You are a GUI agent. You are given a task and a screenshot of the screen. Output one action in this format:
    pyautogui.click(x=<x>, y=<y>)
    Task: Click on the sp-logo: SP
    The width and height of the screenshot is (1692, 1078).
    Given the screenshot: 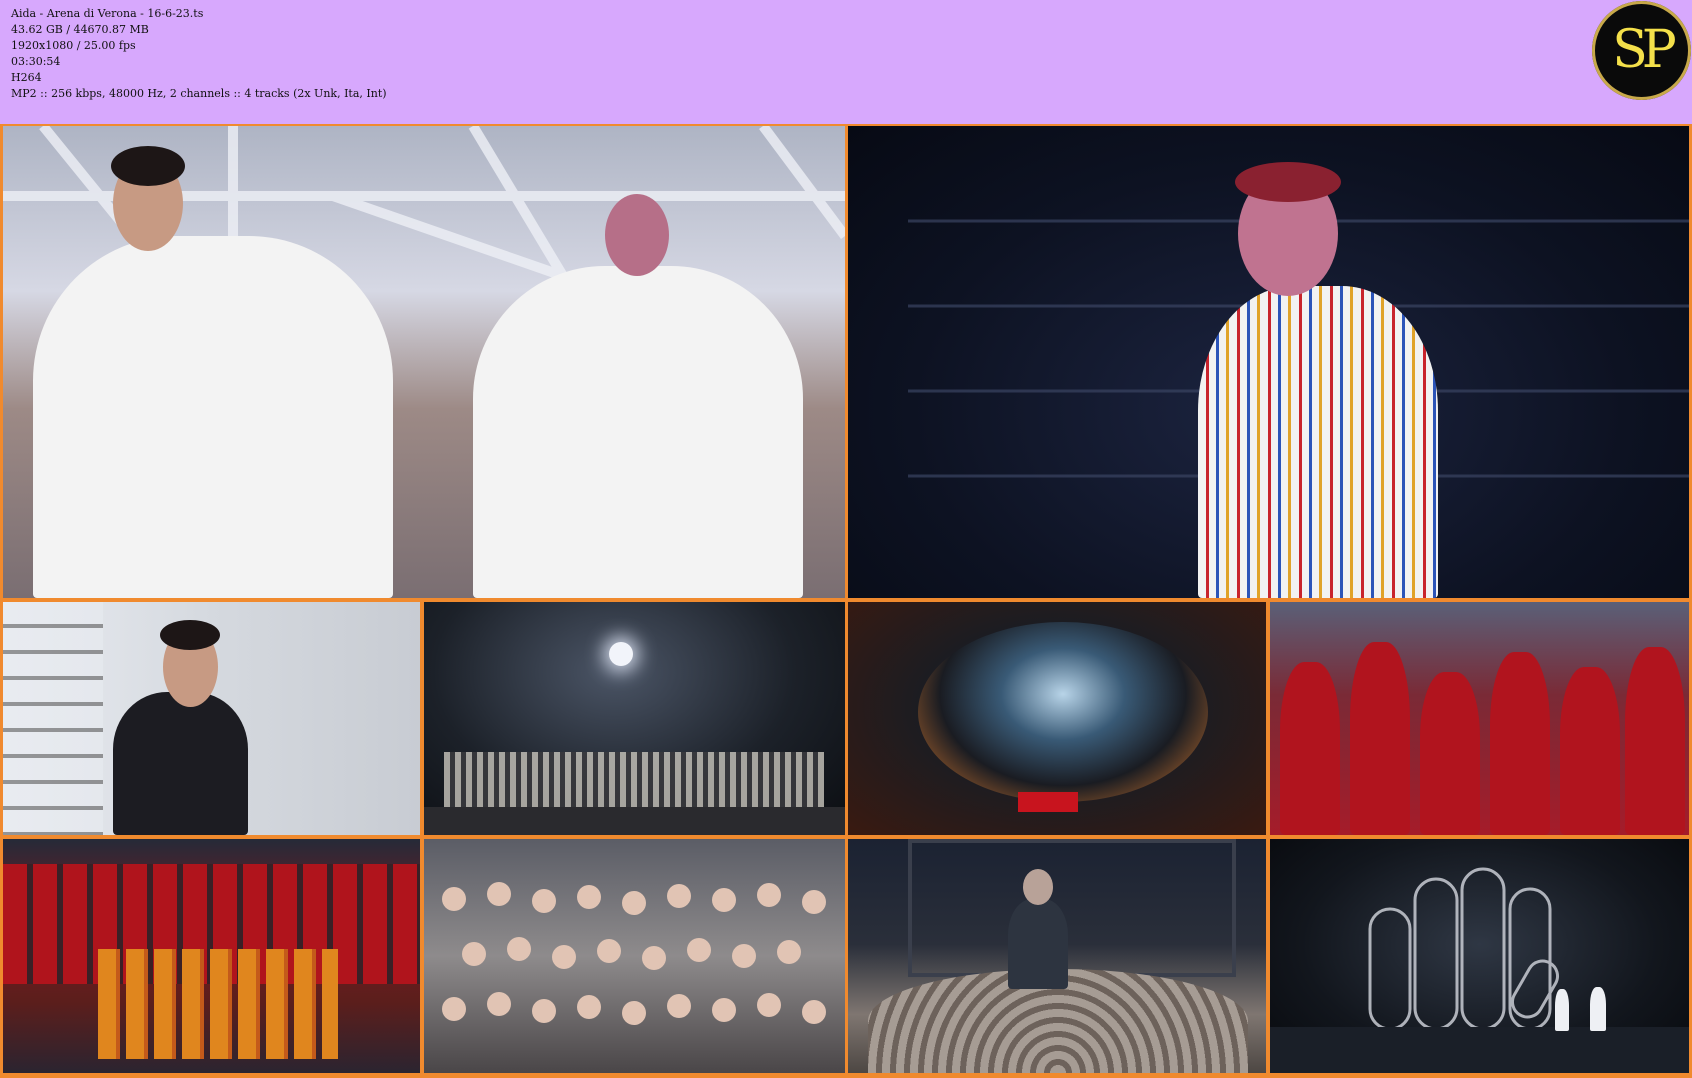 What is the action you would take?
    pyautogui.click(x=1641, y=50)
    